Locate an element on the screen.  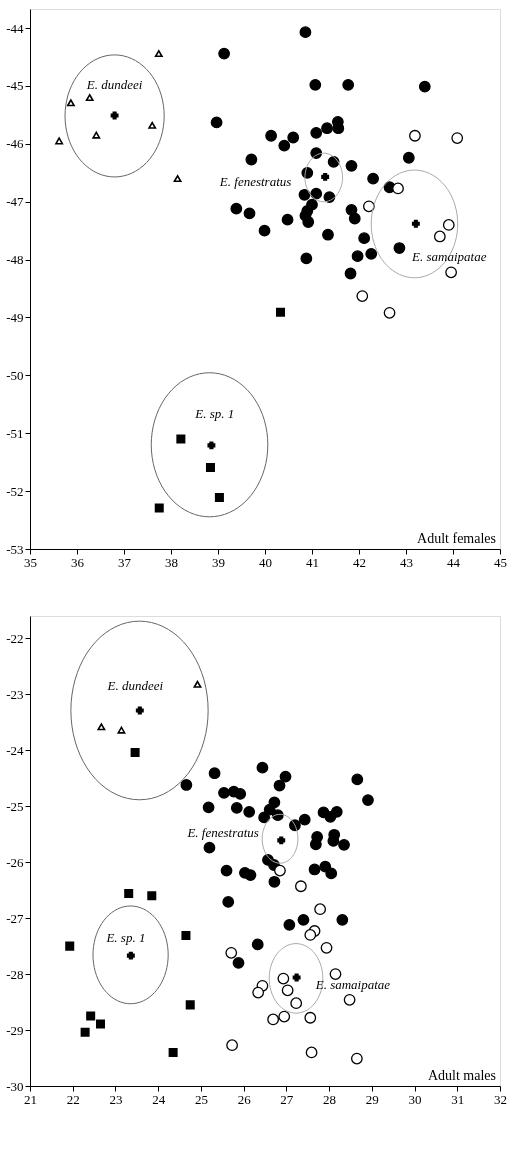
x-tick-label: 23 is located at coordinates (116, 1099).